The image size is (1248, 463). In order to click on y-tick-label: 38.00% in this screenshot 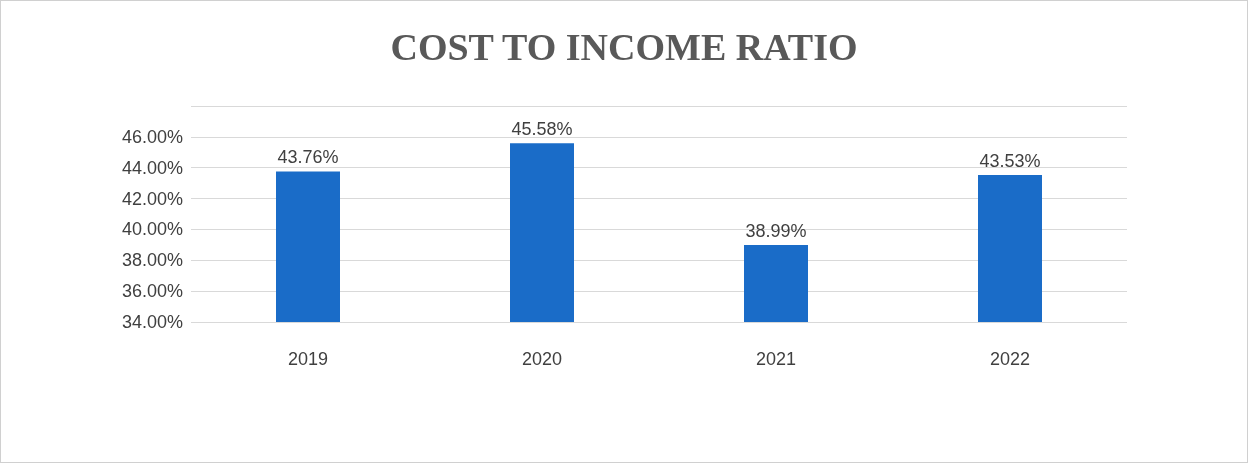, I will do `click(152, 260)`.